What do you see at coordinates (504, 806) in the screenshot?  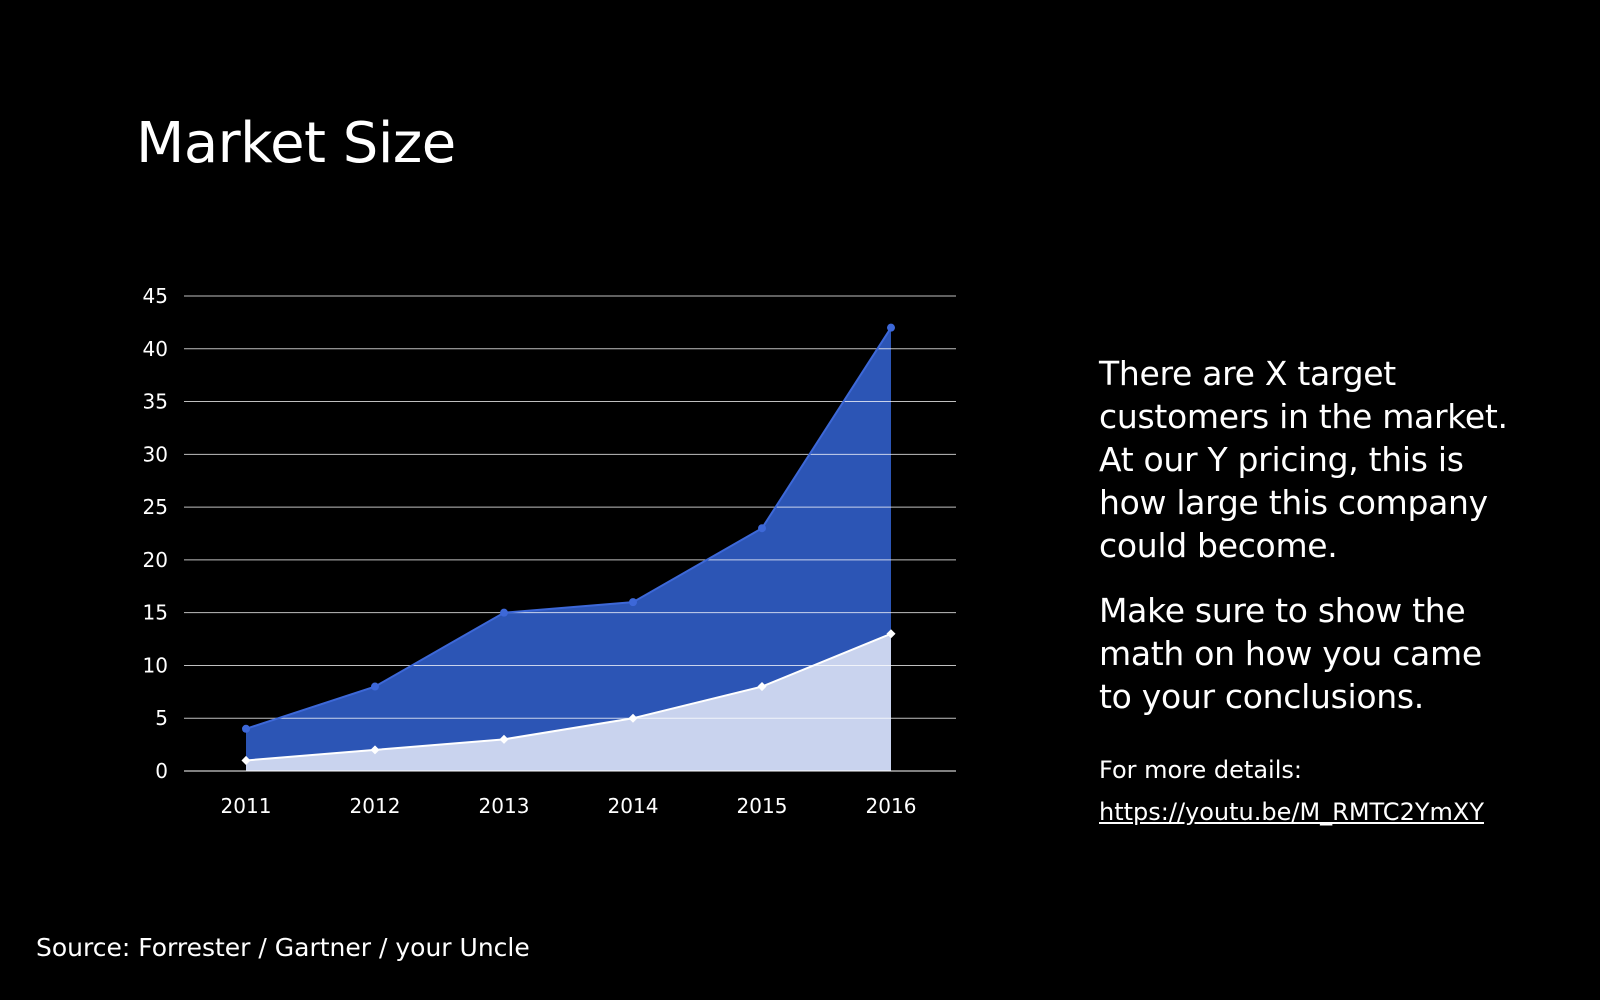 I see `x-tick-label-2013: 2013` at bounding box center [504, 806].